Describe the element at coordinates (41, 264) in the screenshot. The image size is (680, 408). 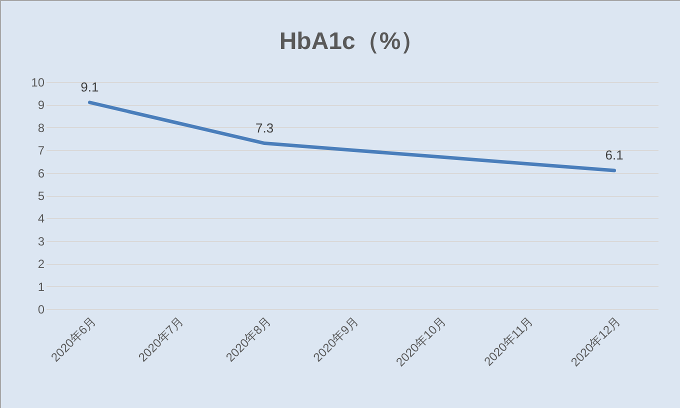
I see `y-tick-label: 2` at that location.